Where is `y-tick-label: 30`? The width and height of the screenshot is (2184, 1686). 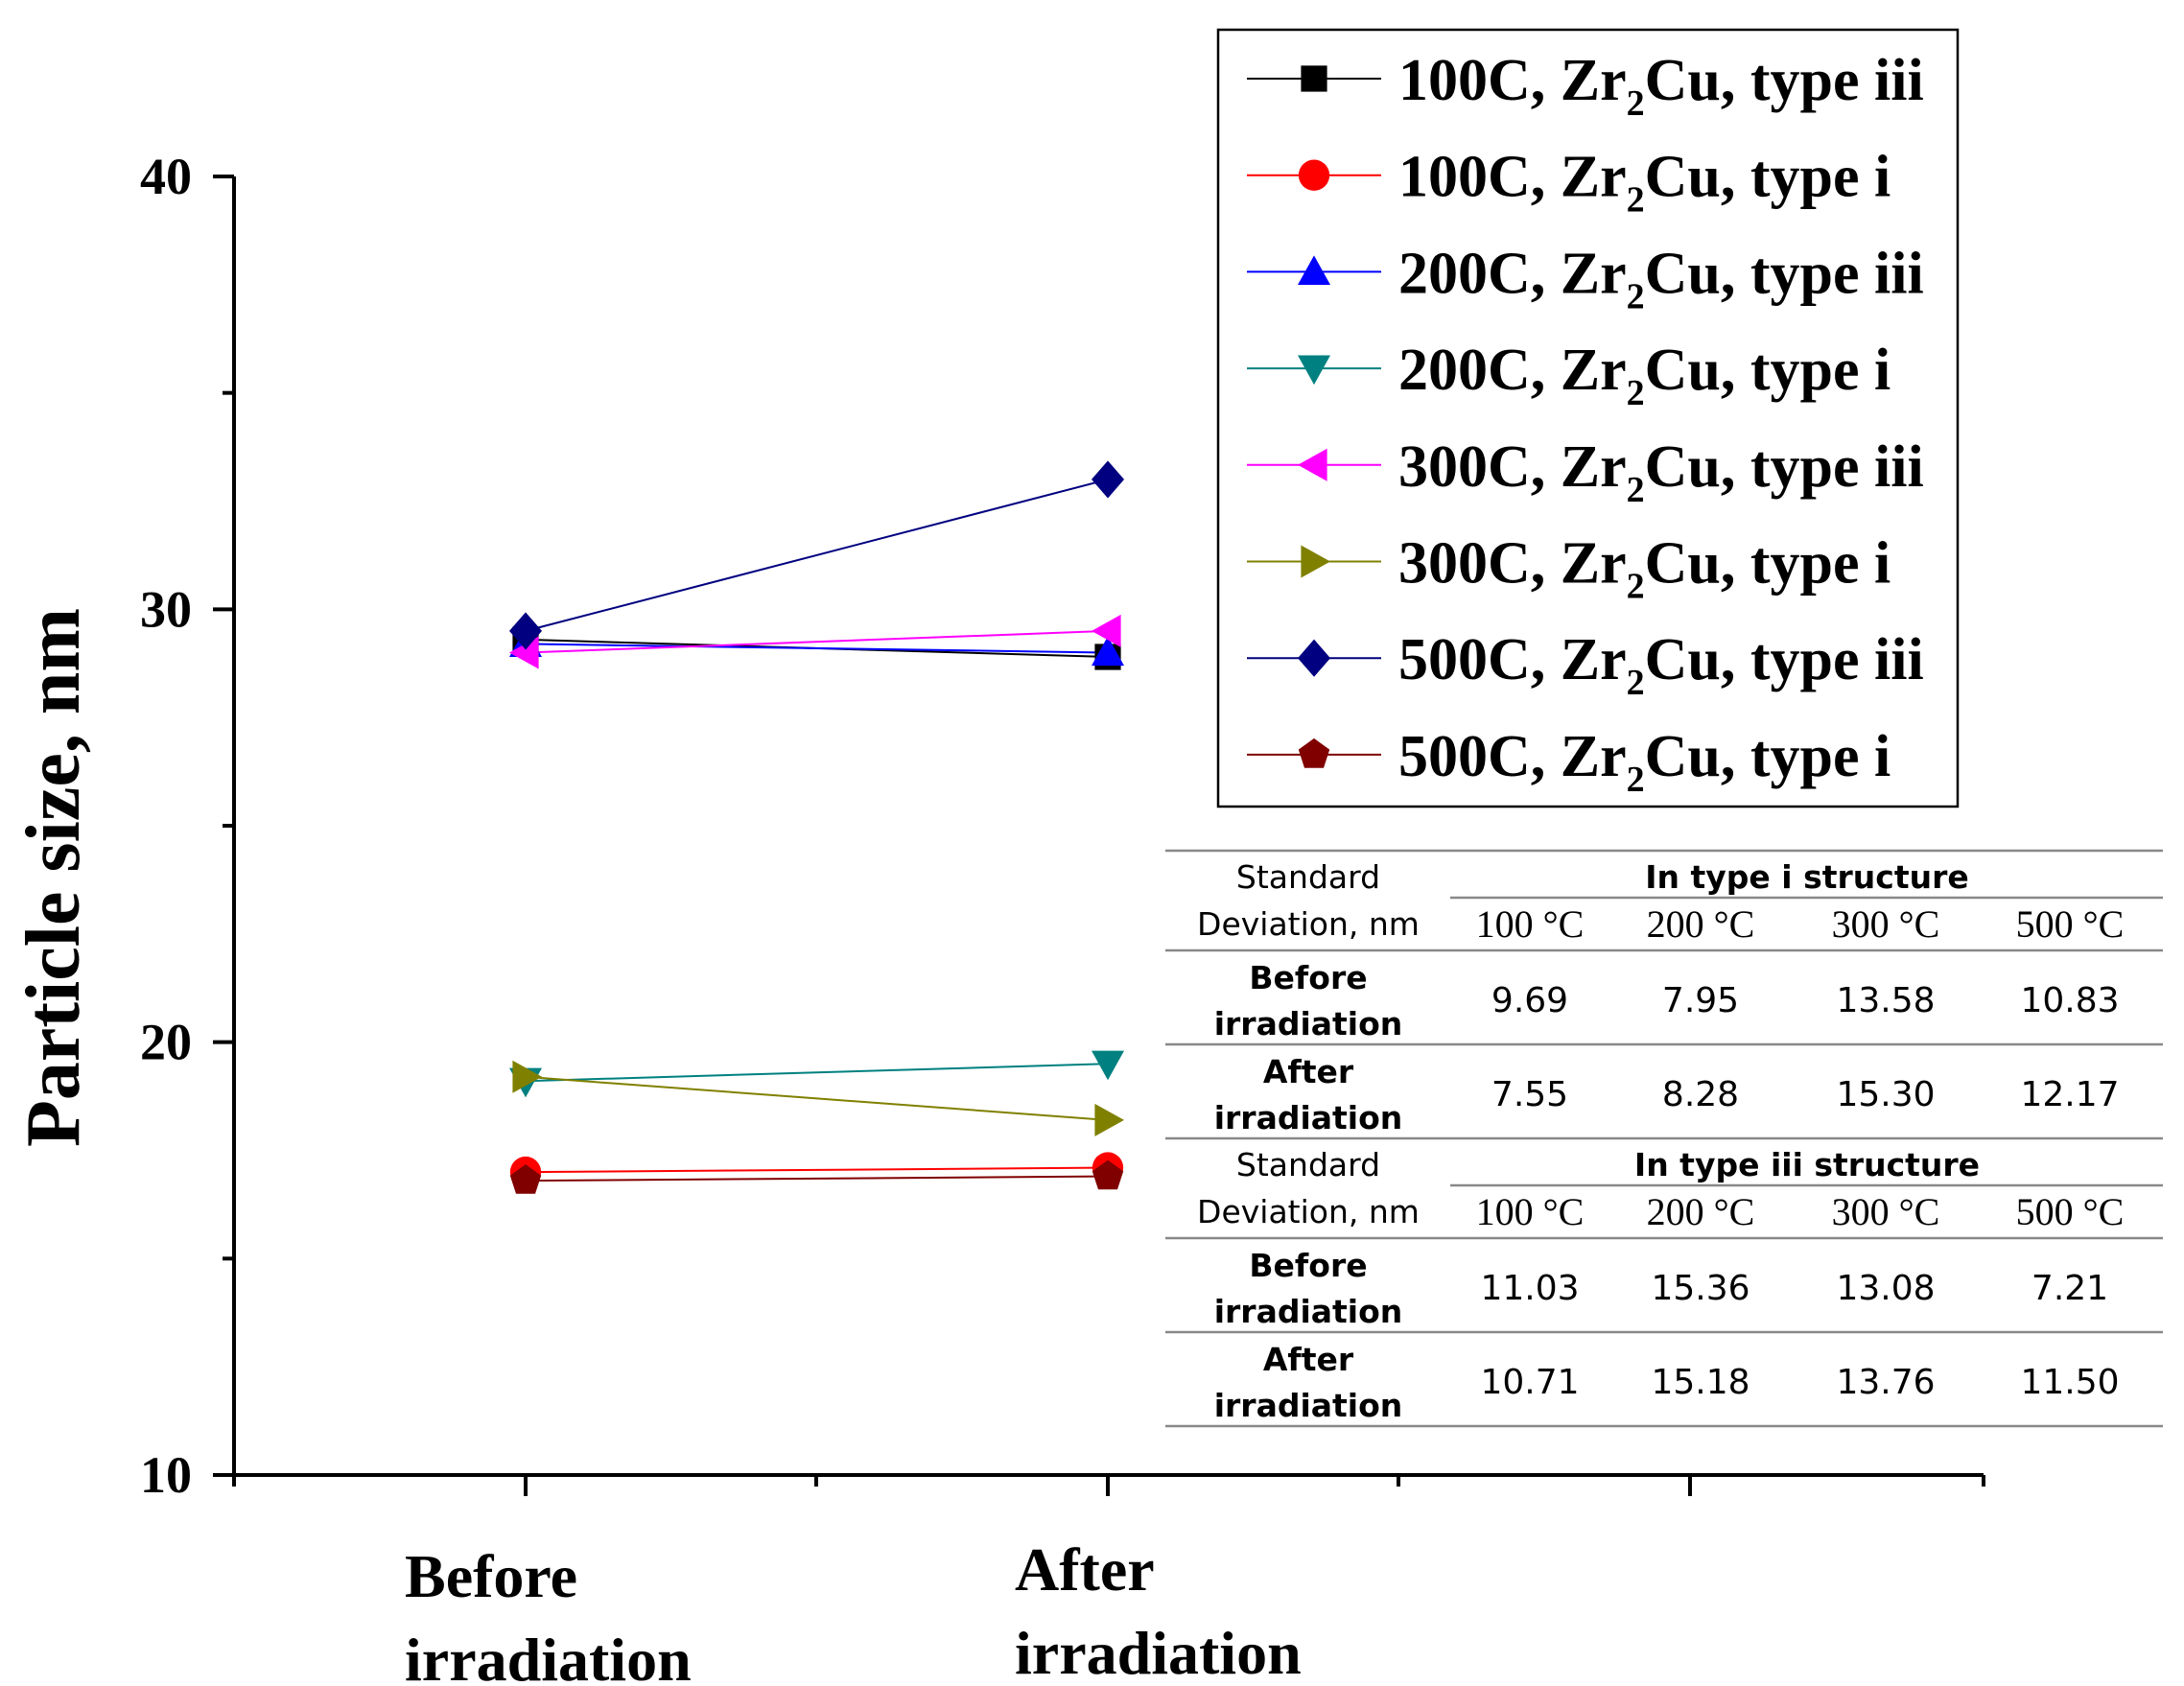
y-tick-label: 30 is located at coordinates (166, 609).